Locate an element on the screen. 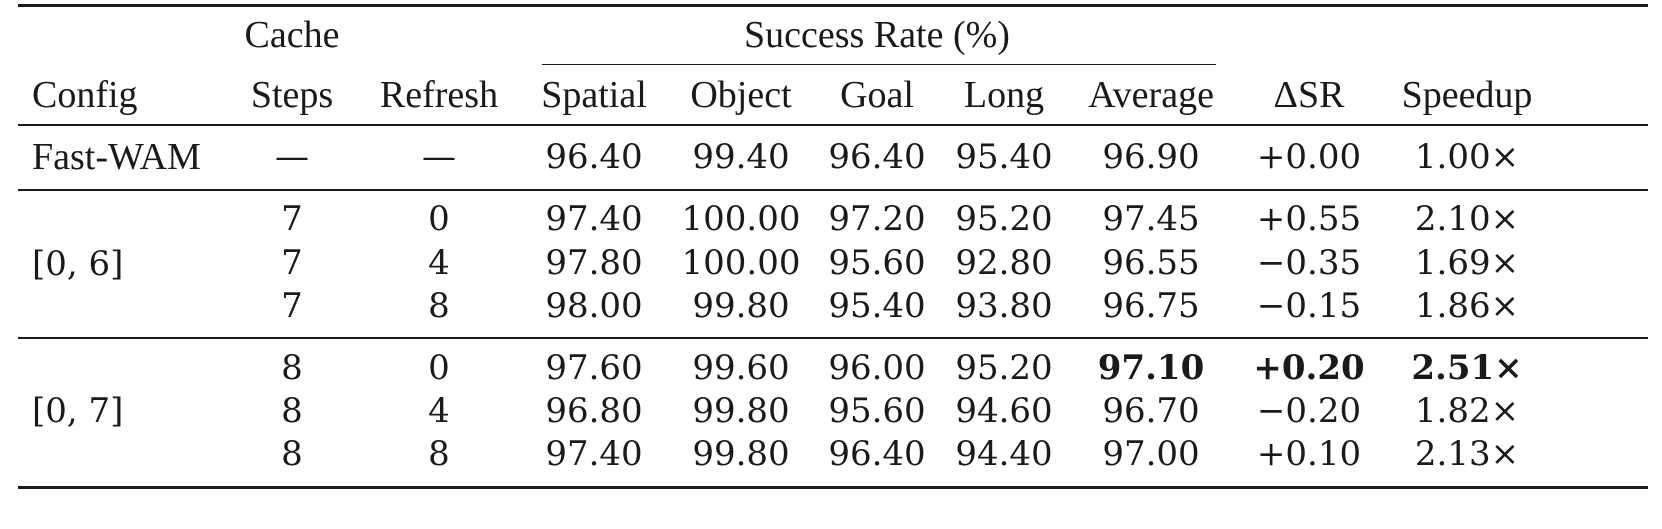 This screenshot has width=1662, height=529. header-cache-top: Cache is located at coordinates (292, 35).